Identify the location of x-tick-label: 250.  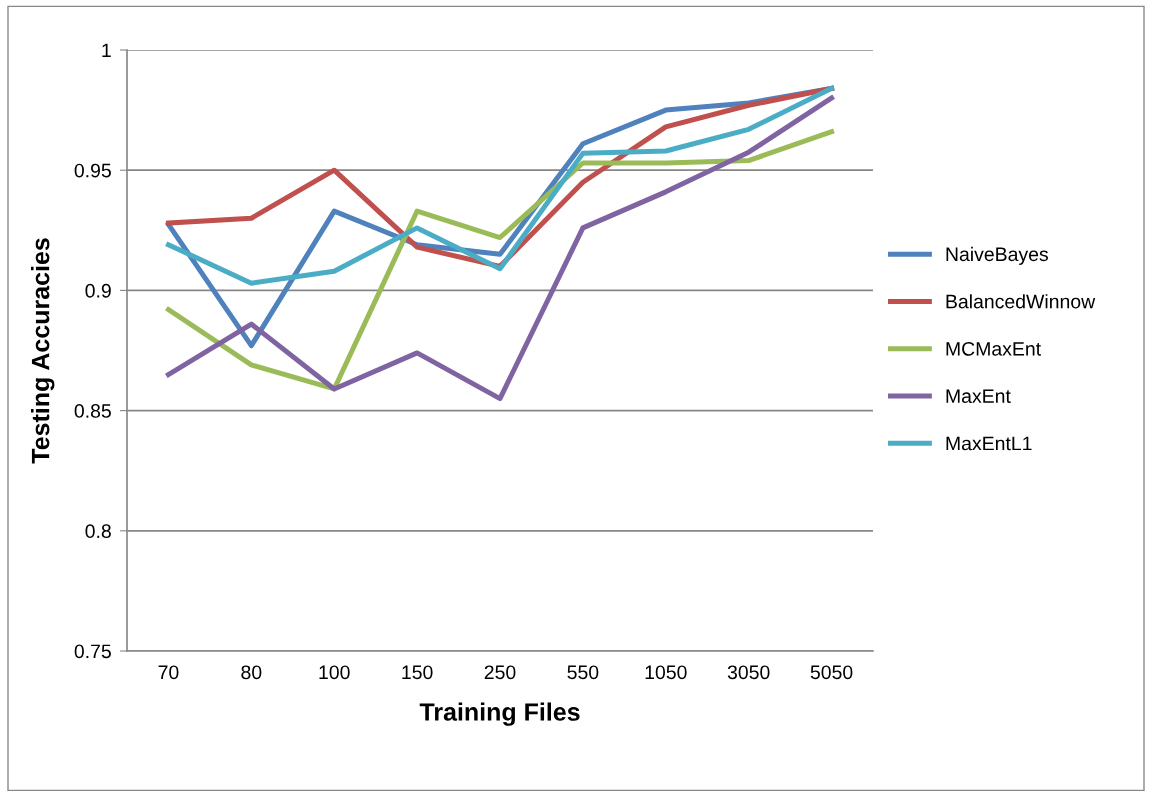
(500, 672).